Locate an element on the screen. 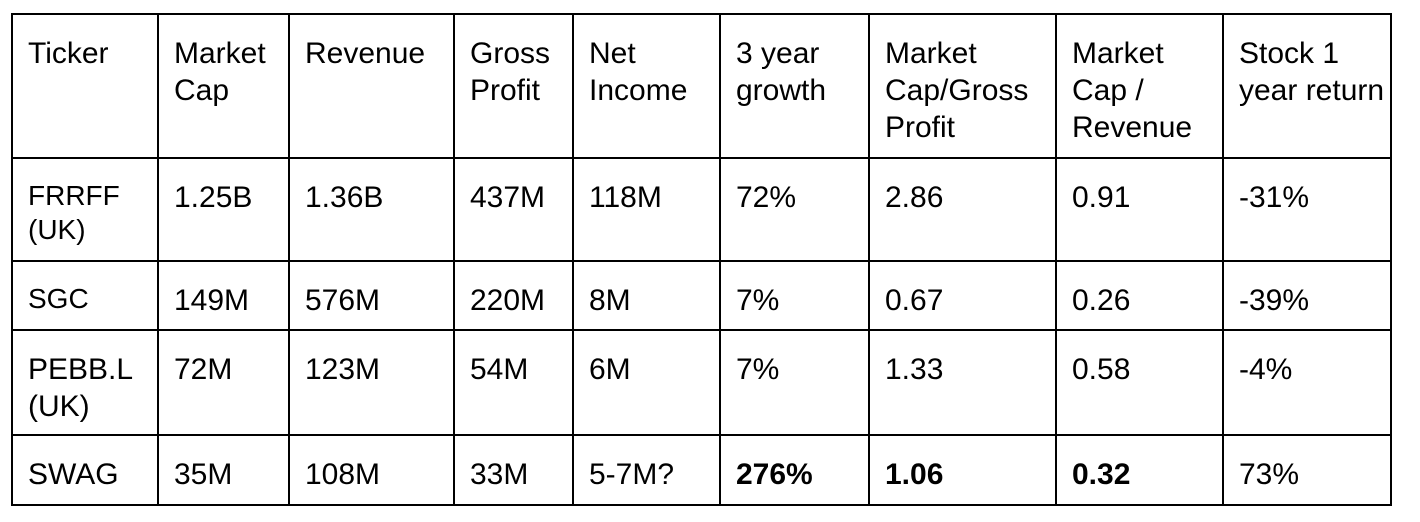  market-cap-cell: 149M is located at coordinates (223, 295).